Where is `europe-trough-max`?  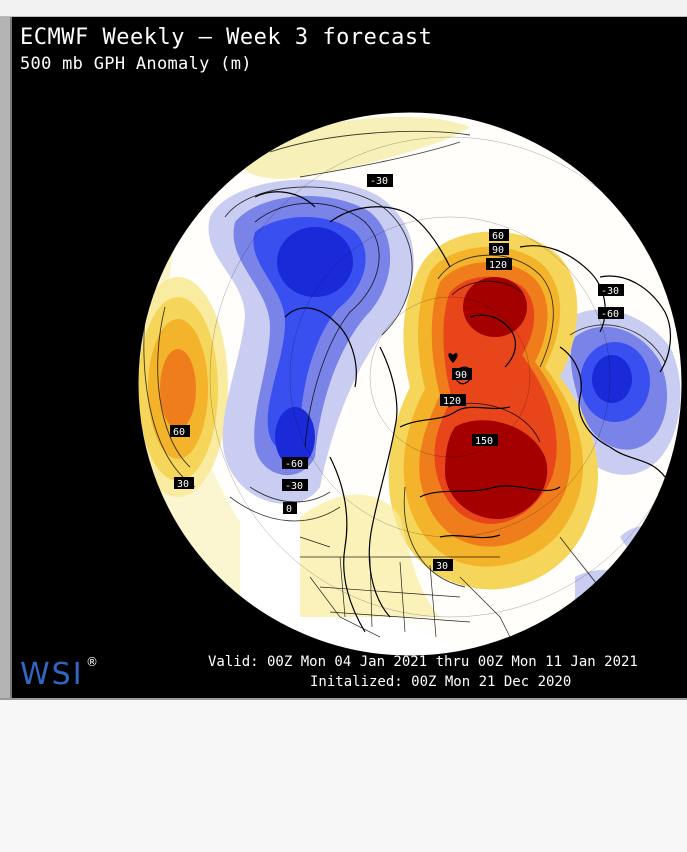
europe-trough-max is located at coordinates (612, 379).